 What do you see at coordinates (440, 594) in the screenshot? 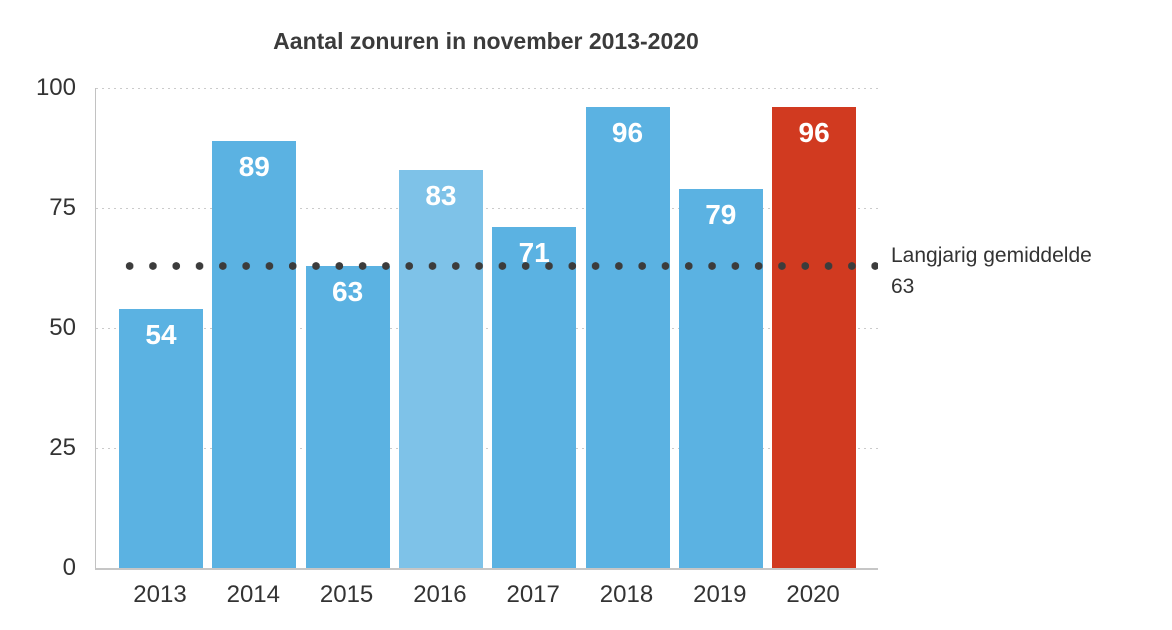
I see `x-tick-label-2016: 2016` at bounding box center [440, 594].